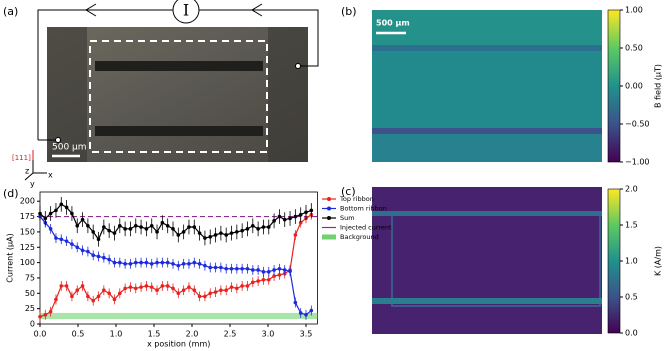  Describe the element at coordinates (347, 218) in the screenshot. I see `legend-label: Sum` at that location.